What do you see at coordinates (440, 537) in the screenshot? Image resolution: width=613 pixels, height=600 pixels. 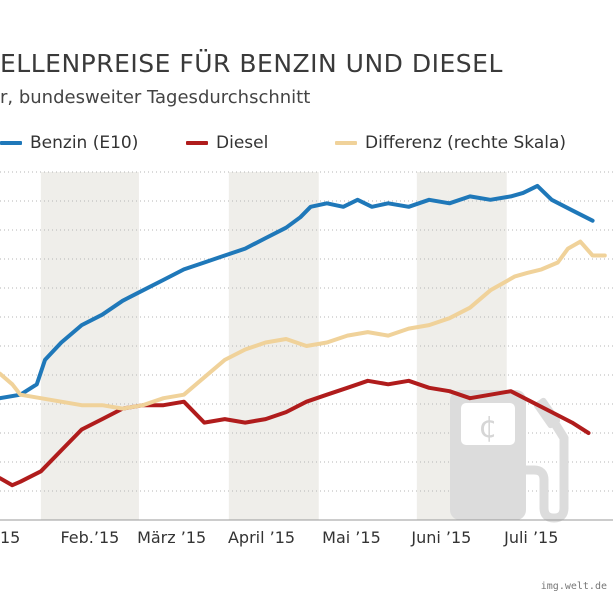 I see `x-tick-label: Juni ’15` at bounding box center [440, 537].